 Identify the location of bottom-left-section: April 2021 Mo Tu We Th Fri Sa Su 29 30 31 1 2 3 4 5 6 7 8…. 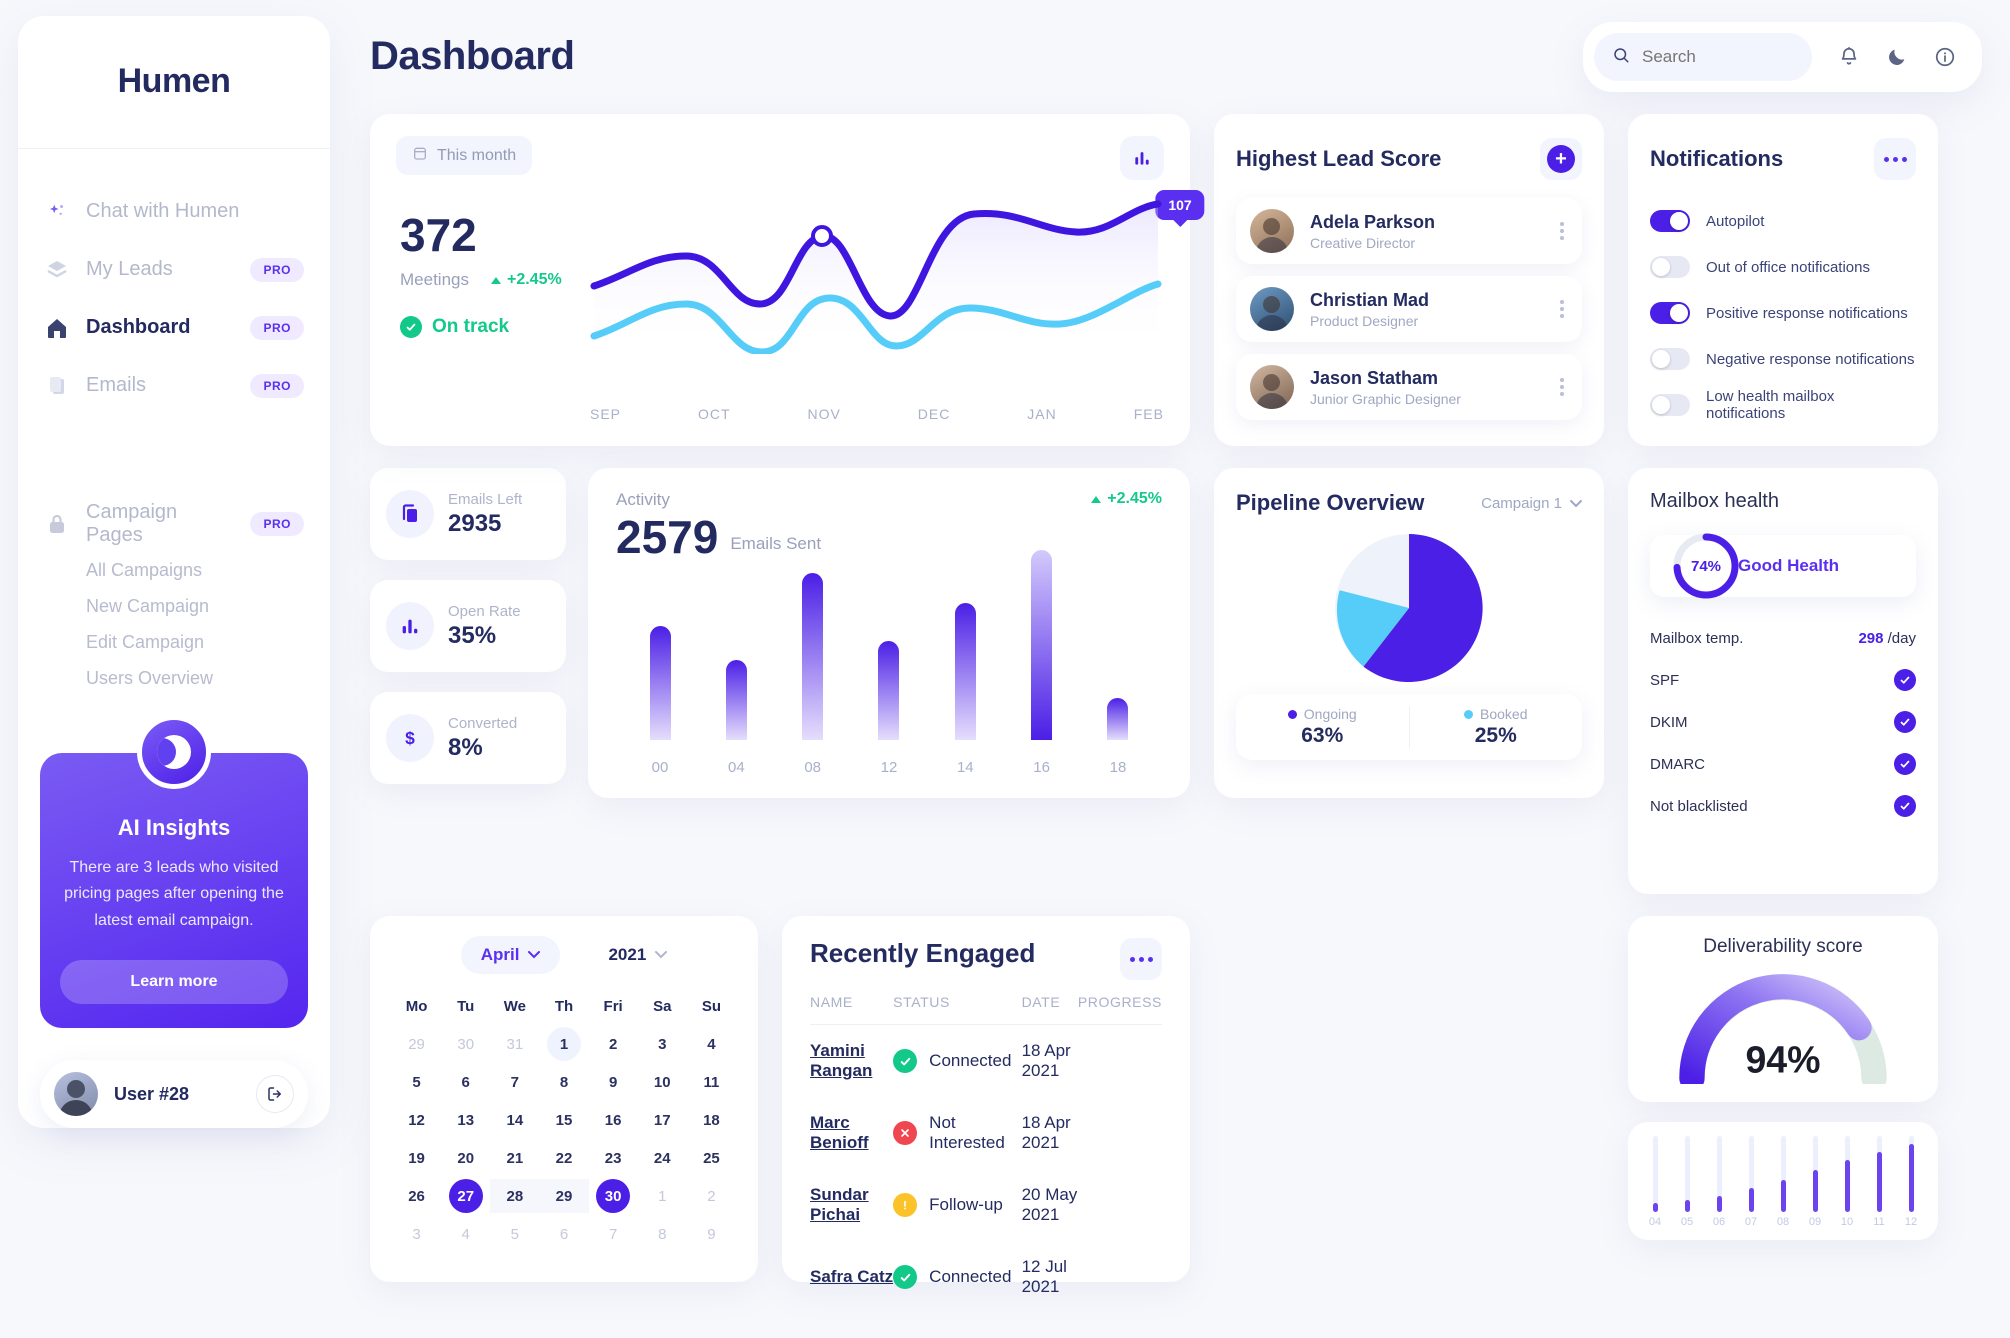
(780, 1106).